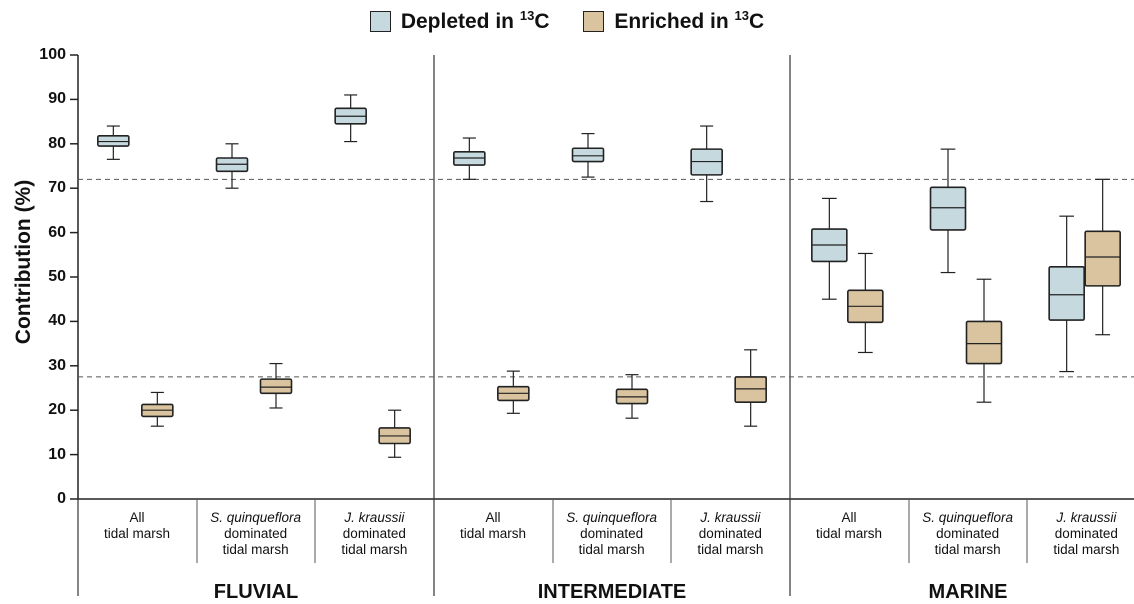 The height and width of the screenshot is (604, 1134). I want to click on y-tick-label: 30, so click(57, 365).